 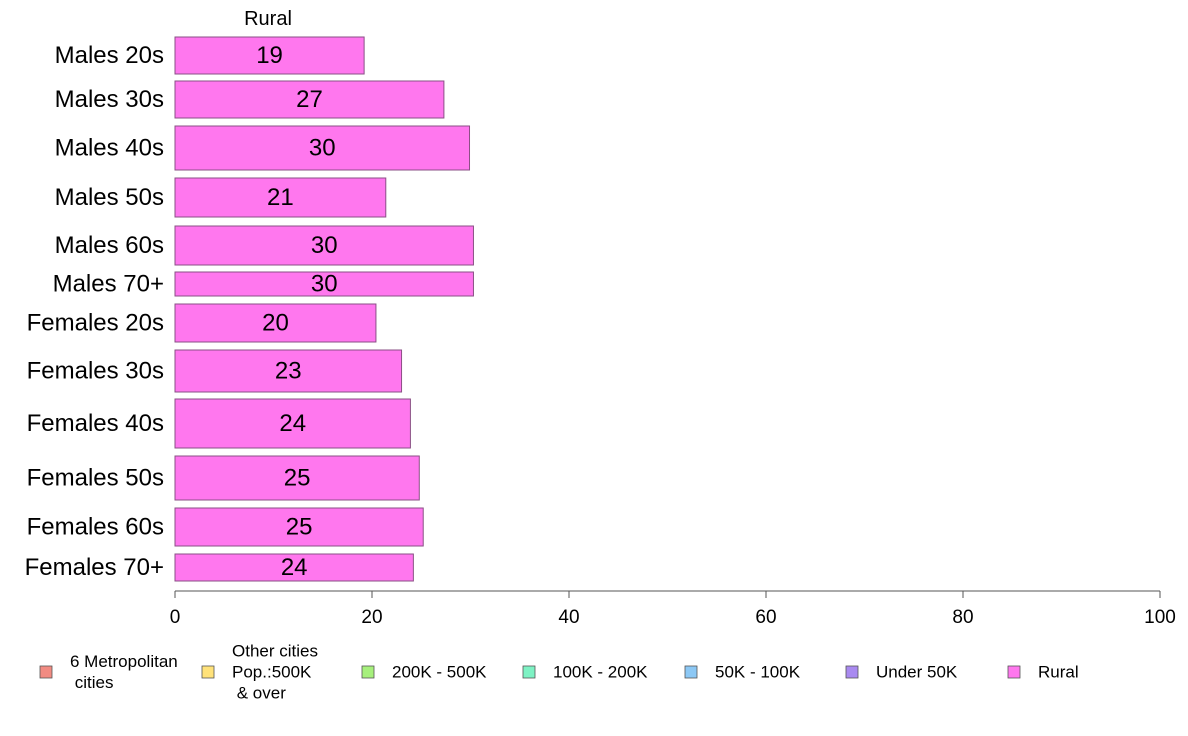 I want to click on bar-value-label: 23, so click(x=288, y=371).